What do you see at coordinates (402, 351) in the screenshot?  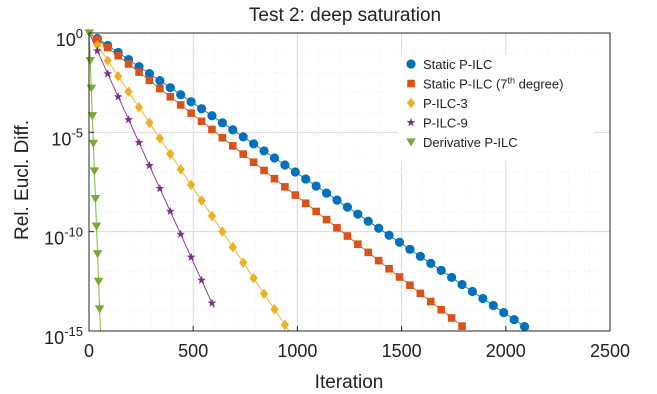 I see `x-tick-label: 1500` at bounding box center [402, 351].